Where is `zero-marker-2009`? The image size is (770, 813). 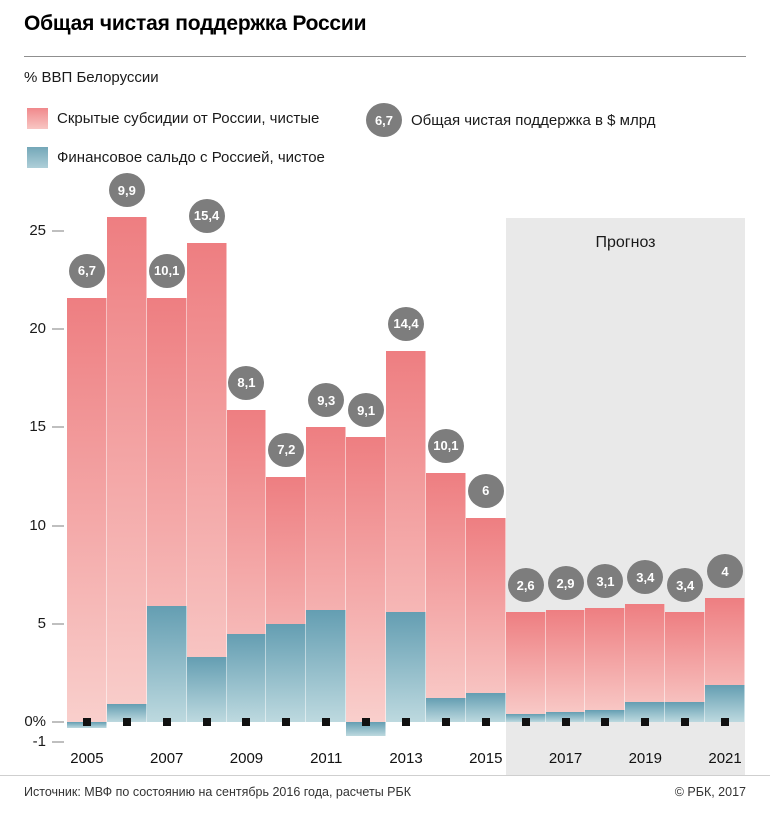
zero-marker-2009 is located at coordinates (246, 721).